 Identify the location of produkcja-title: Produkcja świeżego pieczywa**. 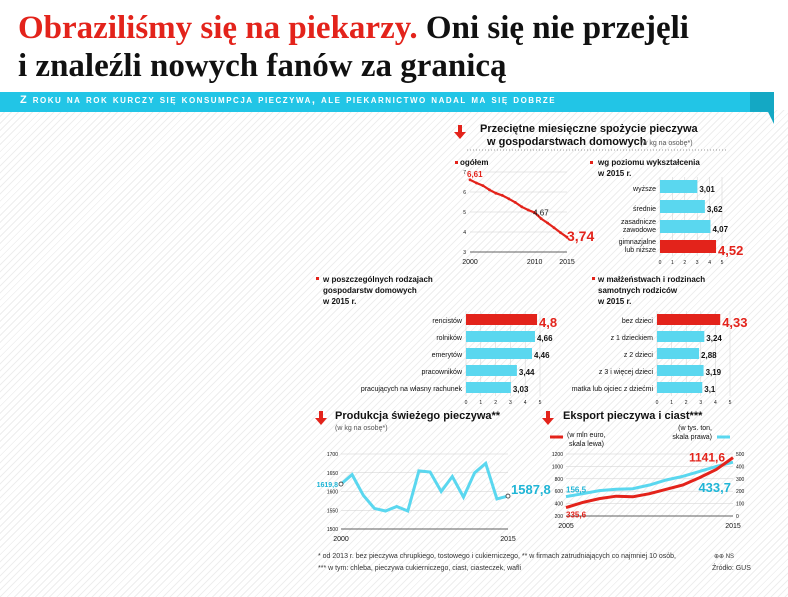
(418, 416).